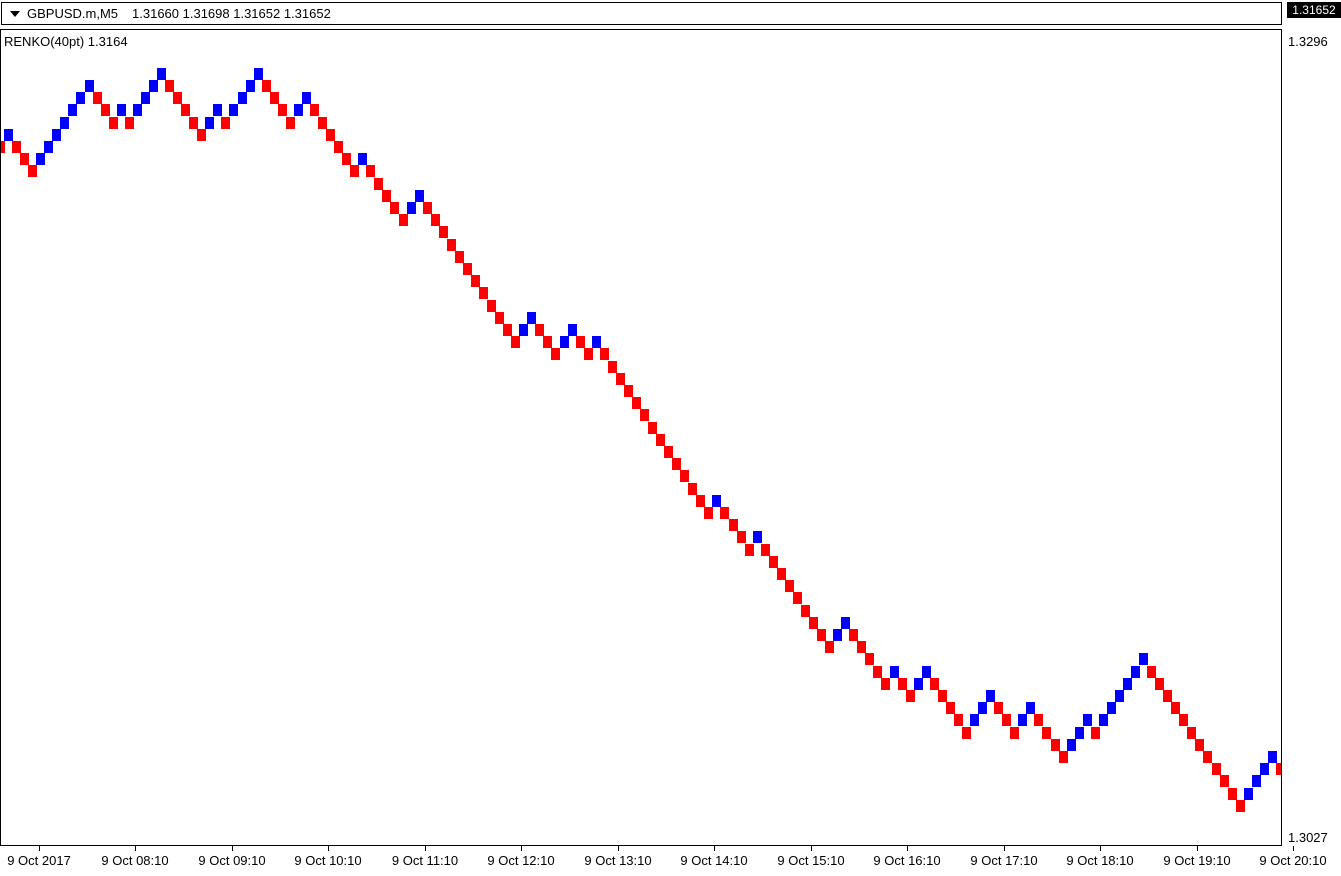 The image size is (1341, 876). What do you see at coordinates (15, 13) in the screenshot?
I see `chevron-down-icon` at bounding box center [15, 13].